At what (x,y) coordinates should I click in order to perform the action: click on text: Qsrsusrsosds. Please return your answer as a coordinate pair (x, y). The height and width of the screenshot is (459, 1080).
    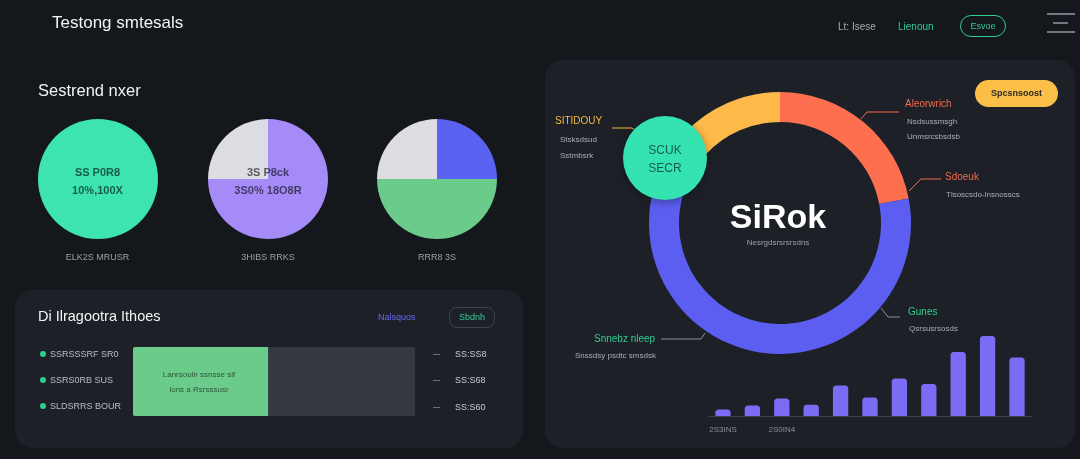
    Looking at the image, I should click on (933, 328).